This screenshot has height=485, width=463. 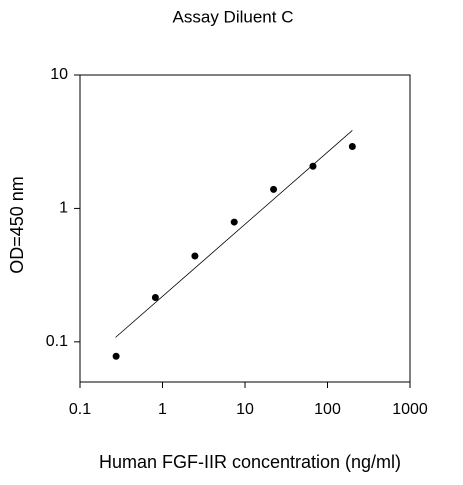 What do you see at coordinates (250, 462) in the screenshot?
I see `x-axis-label: Human FGF-IIR concentration (ng/ml)` at bounding box center [250, 462].